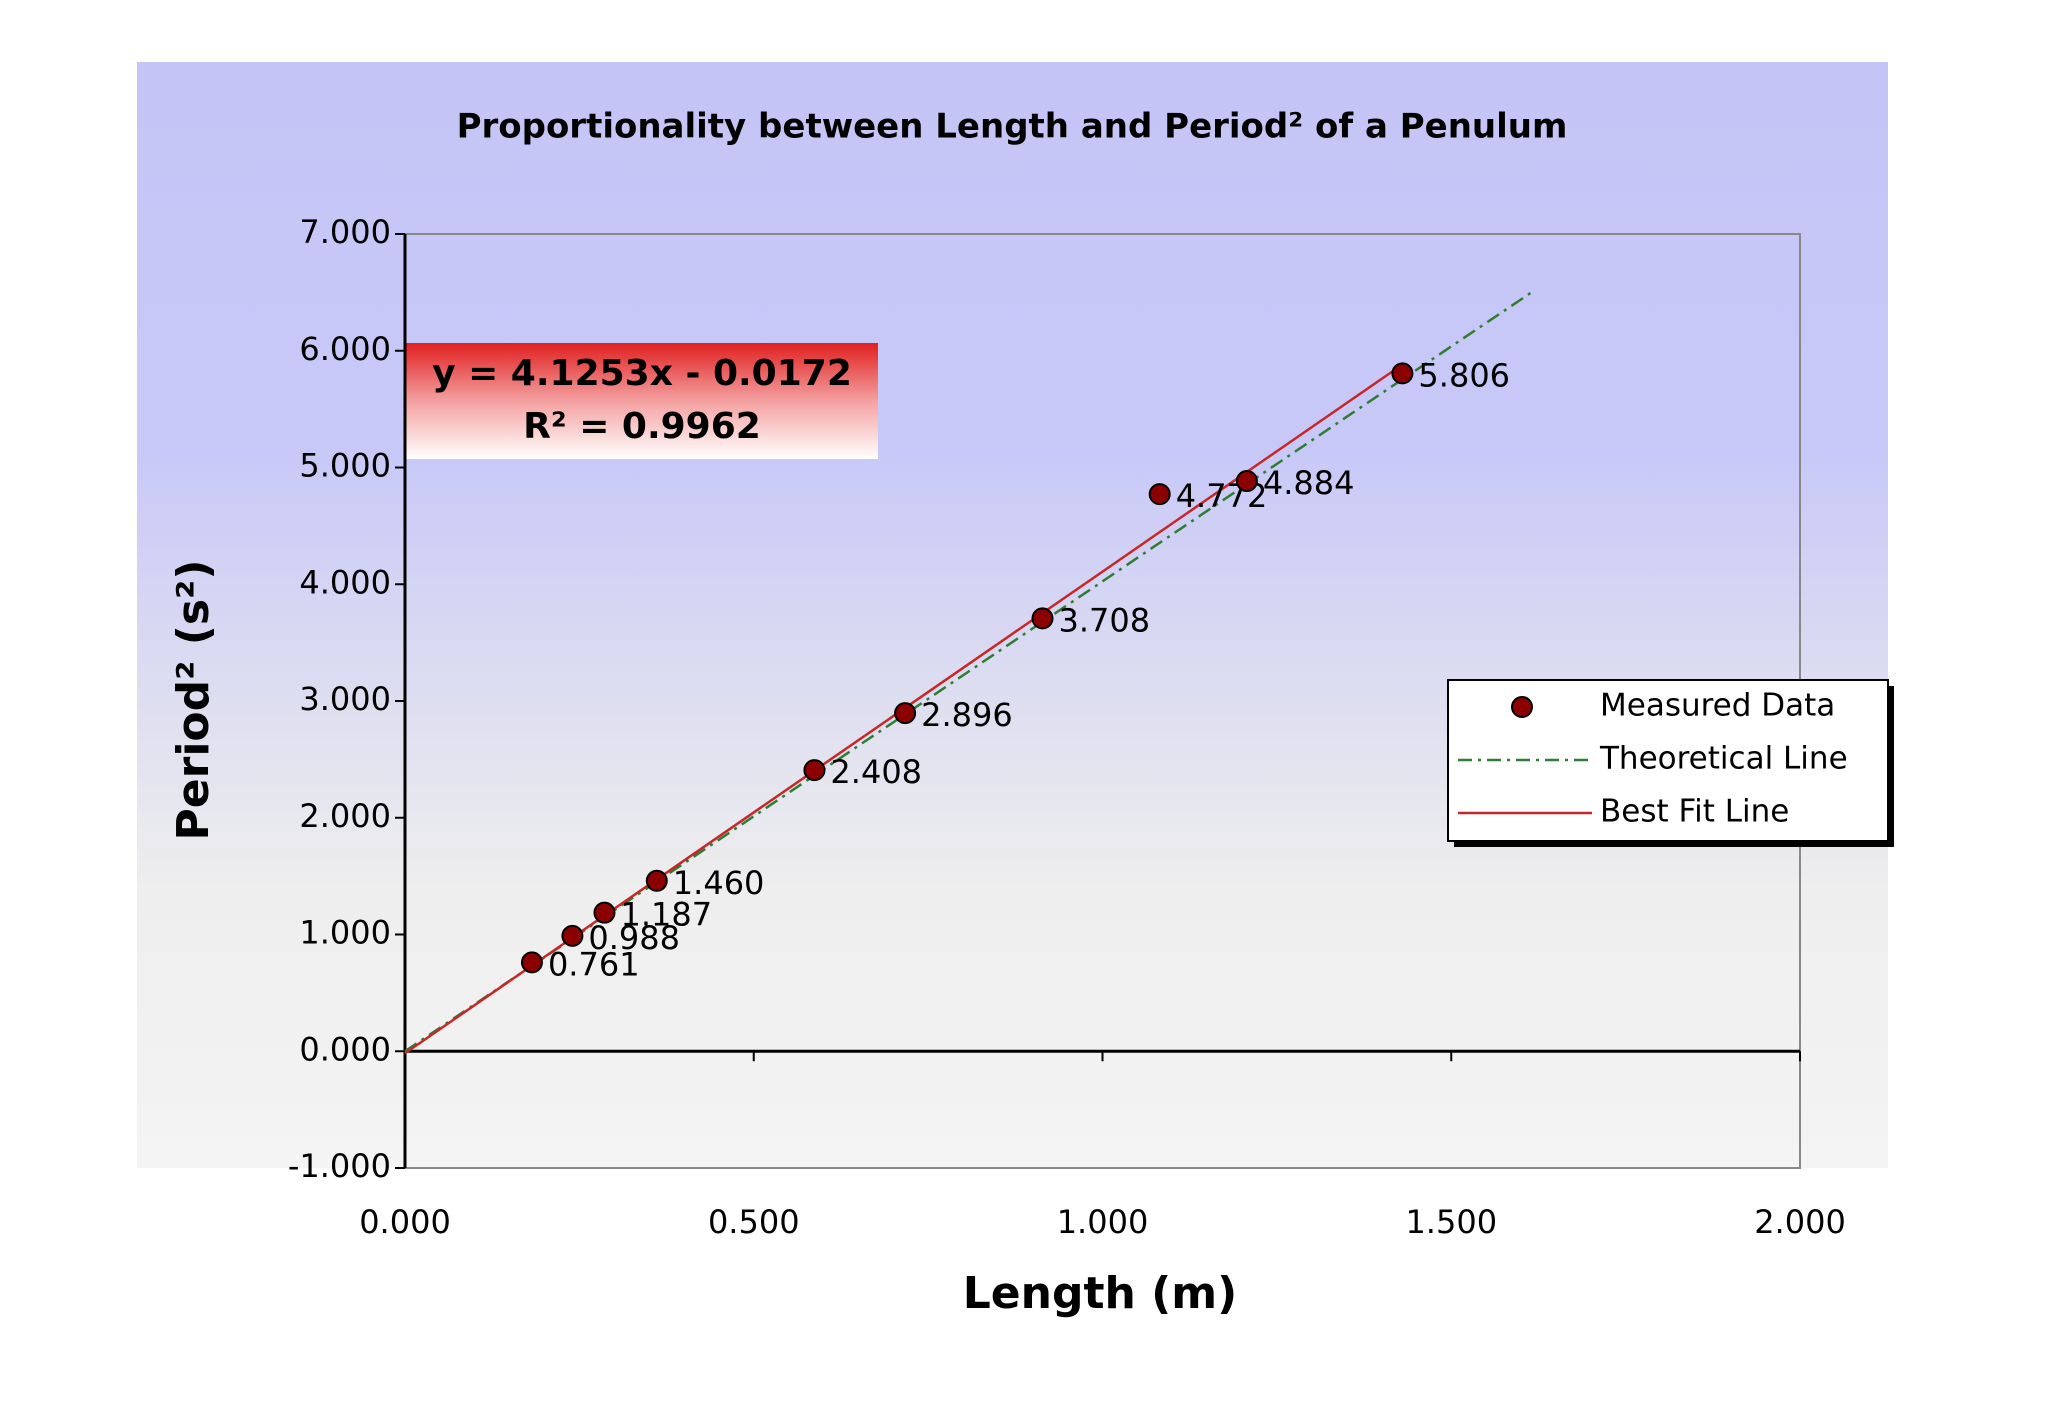 The height and width of the screenshot is (1414, 2046). What do you see at coordinates (345, 466) in the screenshot?
I see `y-tick-label: 5.000` at bounding box center [345, 466].